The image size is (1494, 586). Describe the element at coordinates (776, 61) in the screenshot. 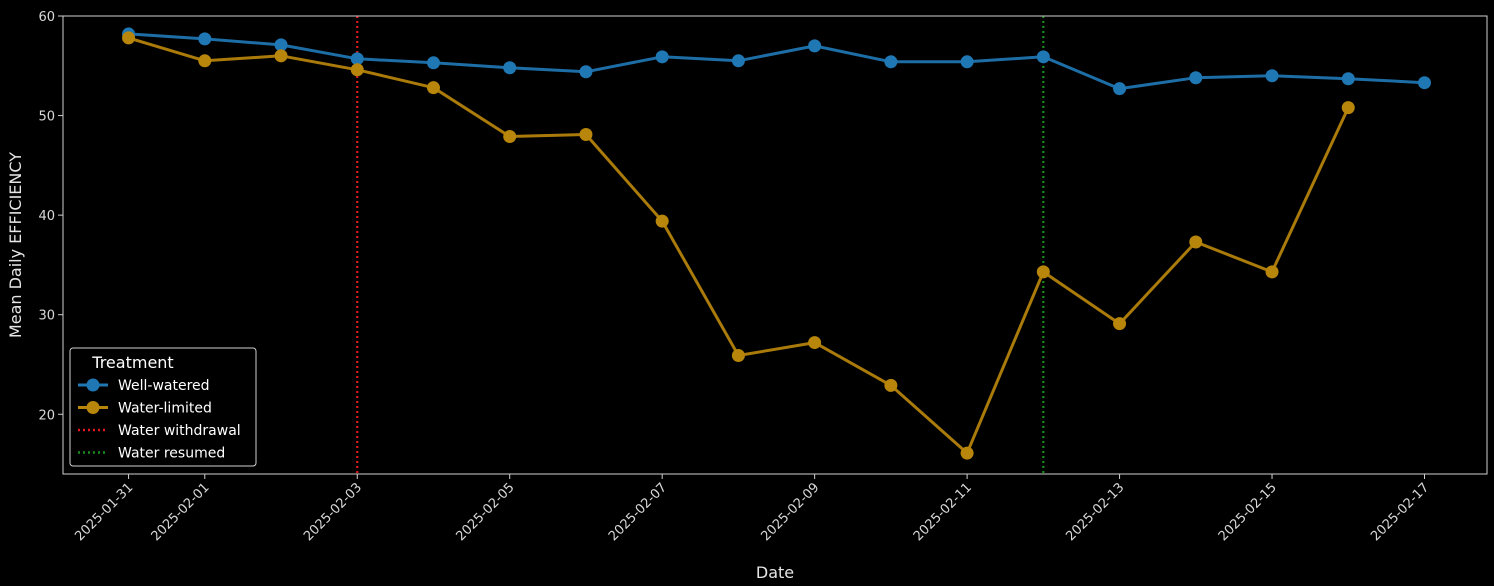

I see `series-line-well-watered` at that location.